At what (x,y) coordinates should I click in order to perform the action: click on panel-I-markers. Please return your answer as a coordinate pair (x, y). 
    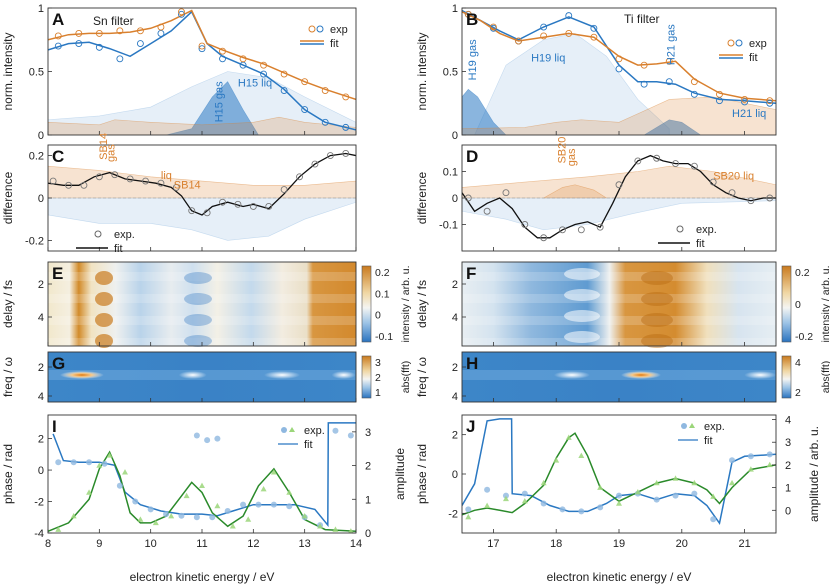
    Looking at the image, I should click on (204, 480).